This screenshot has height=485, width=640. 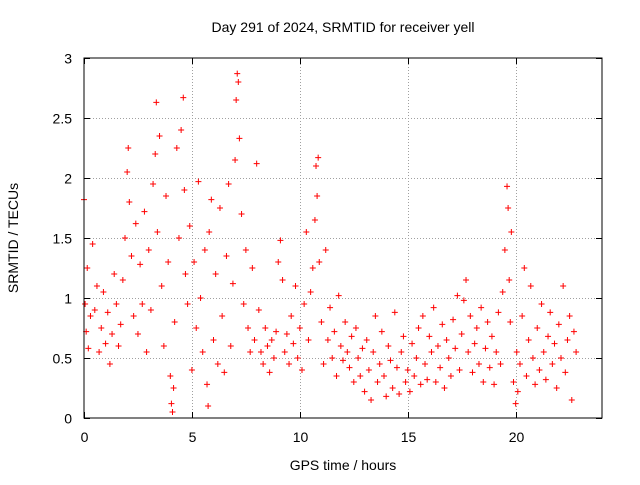 What do you see at coordinates (517, 437) in the screenshot?
I see `x-tick-label: 20` at bounding box center [517, 437].